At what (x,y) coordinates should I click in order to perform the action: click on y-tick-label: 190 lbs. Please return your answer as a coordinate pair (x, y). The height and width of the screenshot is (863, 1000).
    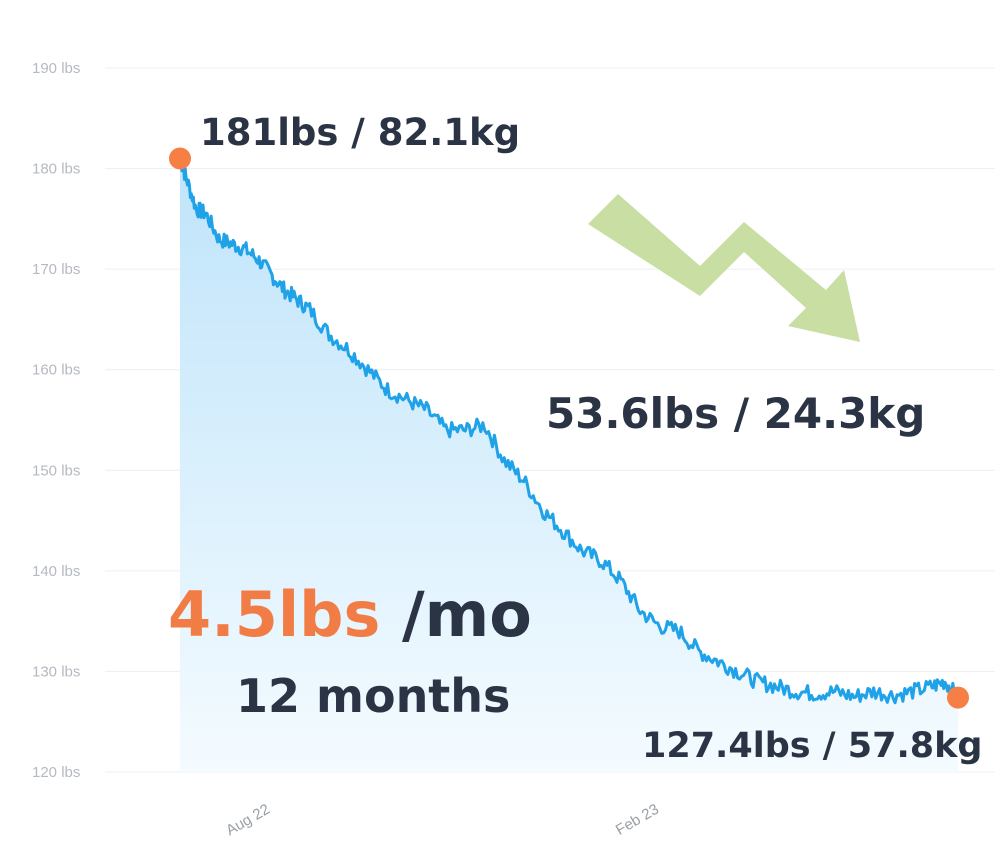
    Looking at the image, I should click on (56, 68).